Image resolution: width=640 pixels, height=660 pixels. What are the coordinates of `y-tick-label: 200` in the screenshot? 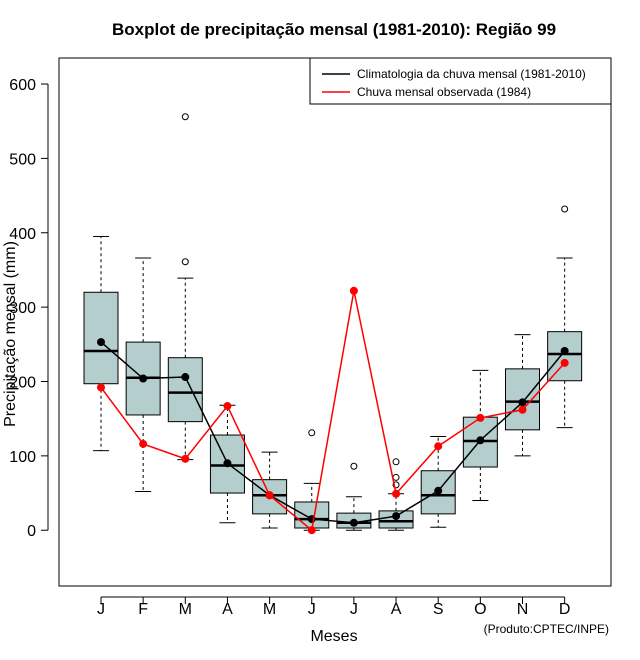 It's located at (22, 382).